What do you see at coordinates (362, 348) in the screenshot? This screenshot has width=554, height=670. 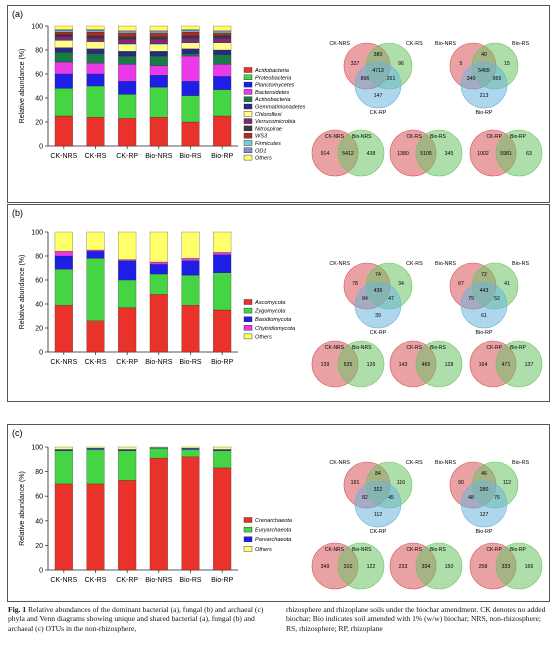 I see `venn-set-label: Bio-NRS` at bounding box center [362, 348].